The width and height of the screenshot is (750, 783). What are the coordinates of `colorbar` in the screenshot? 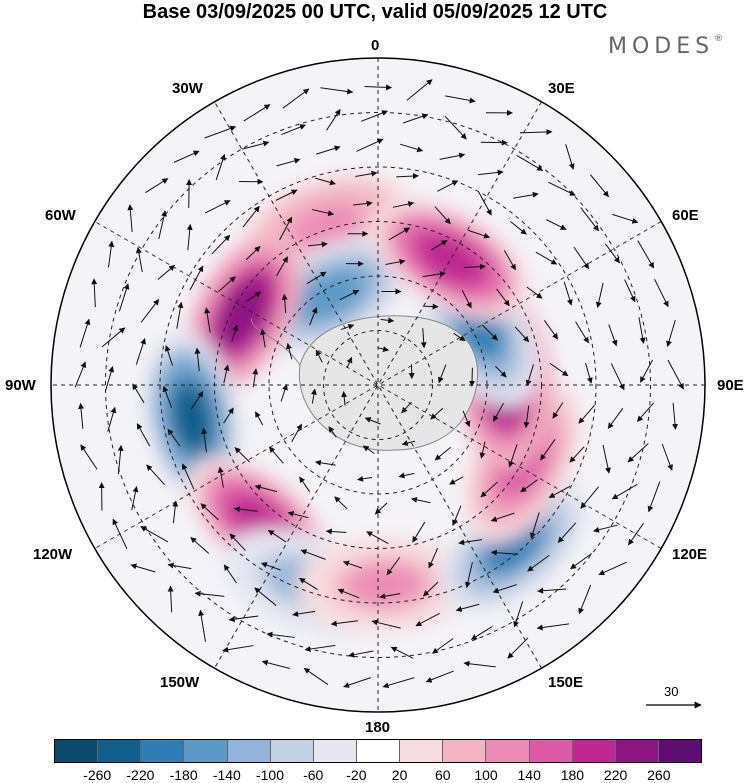 It's located at (378, 751).